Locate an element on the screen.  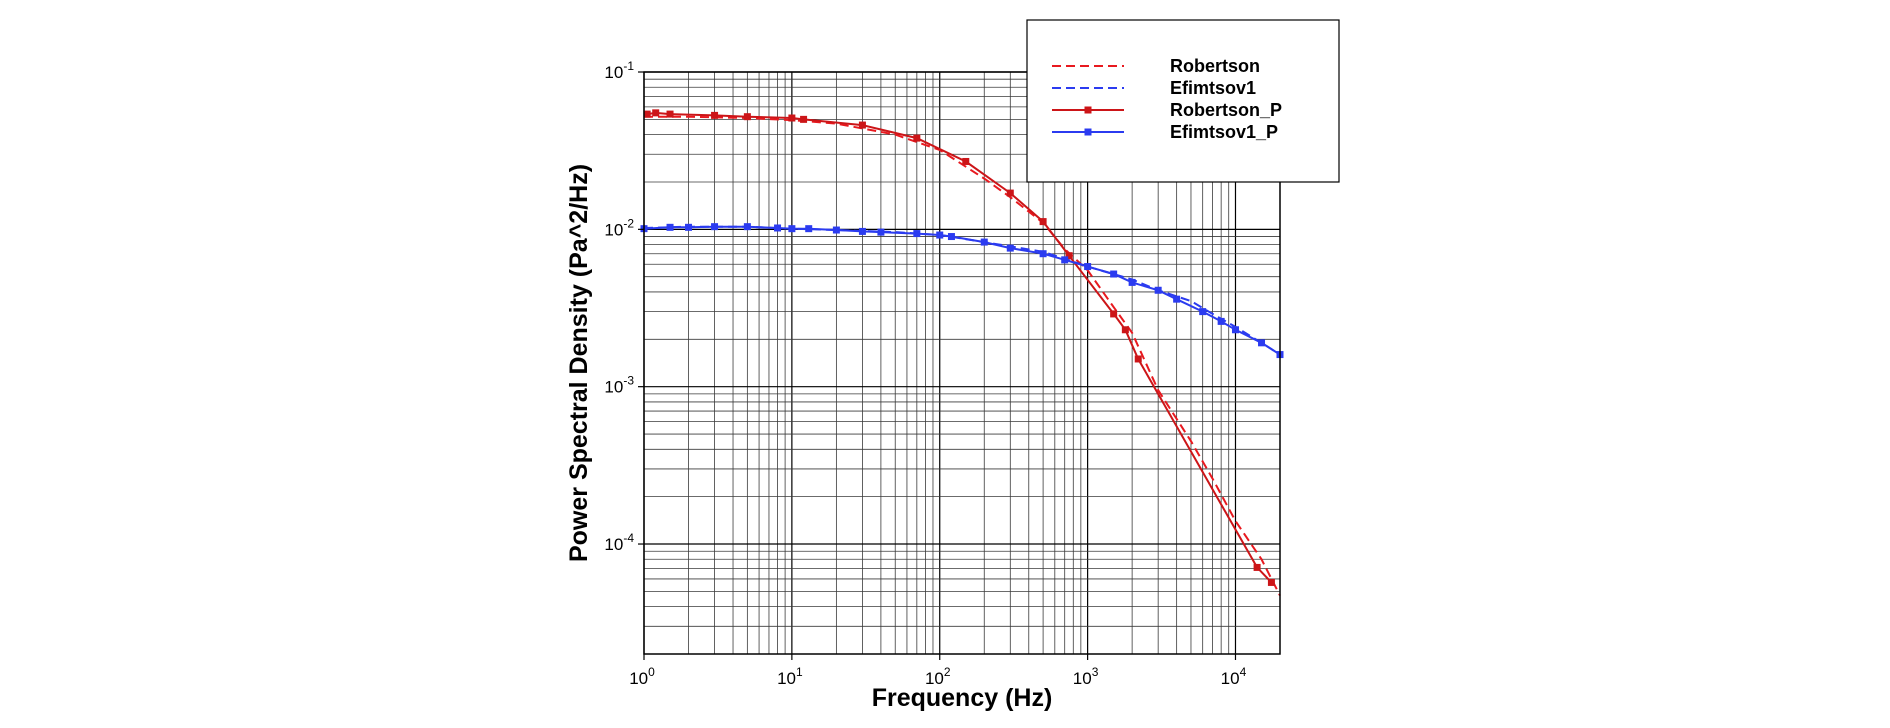
x-tick-label: 10² is located at coordinates (938, 676).